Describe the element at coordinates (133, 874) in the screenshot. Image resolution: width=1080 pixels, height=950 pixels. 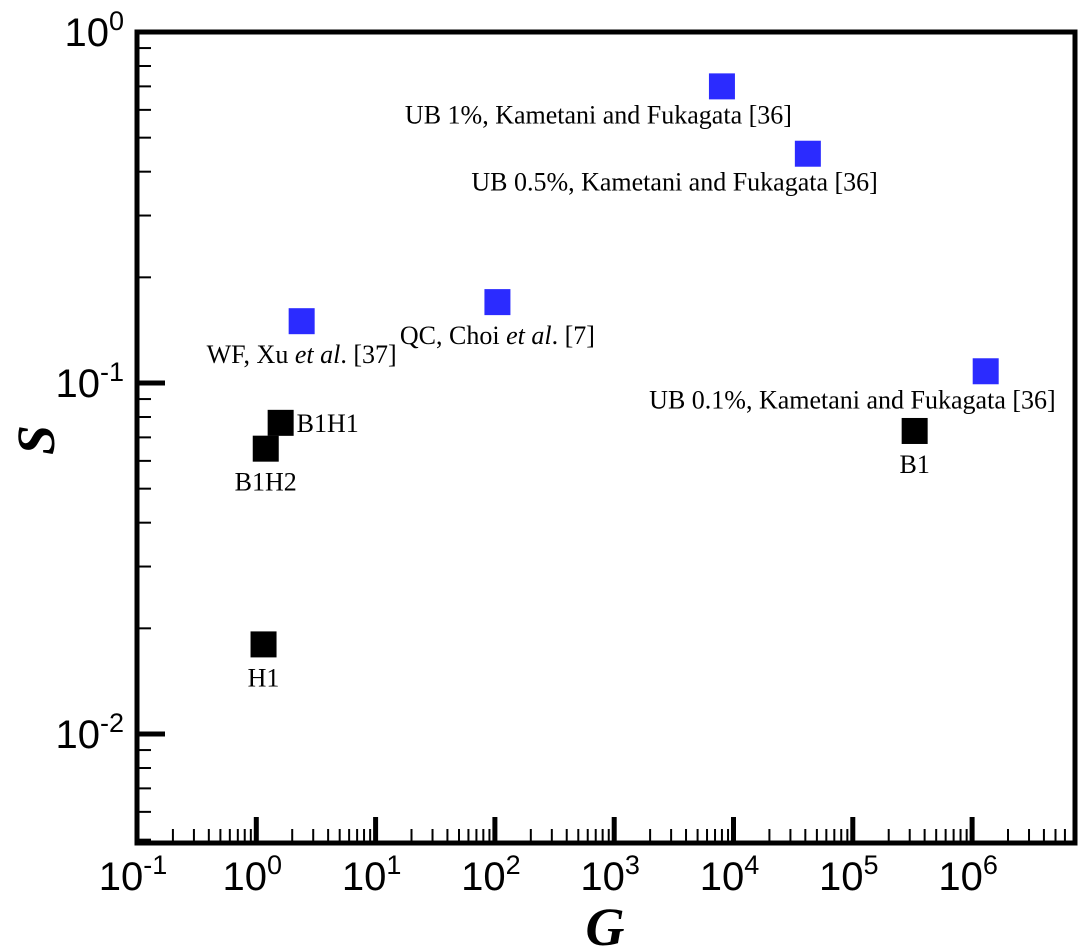
I see `x-tick-label: 10⁻¹` at that location.